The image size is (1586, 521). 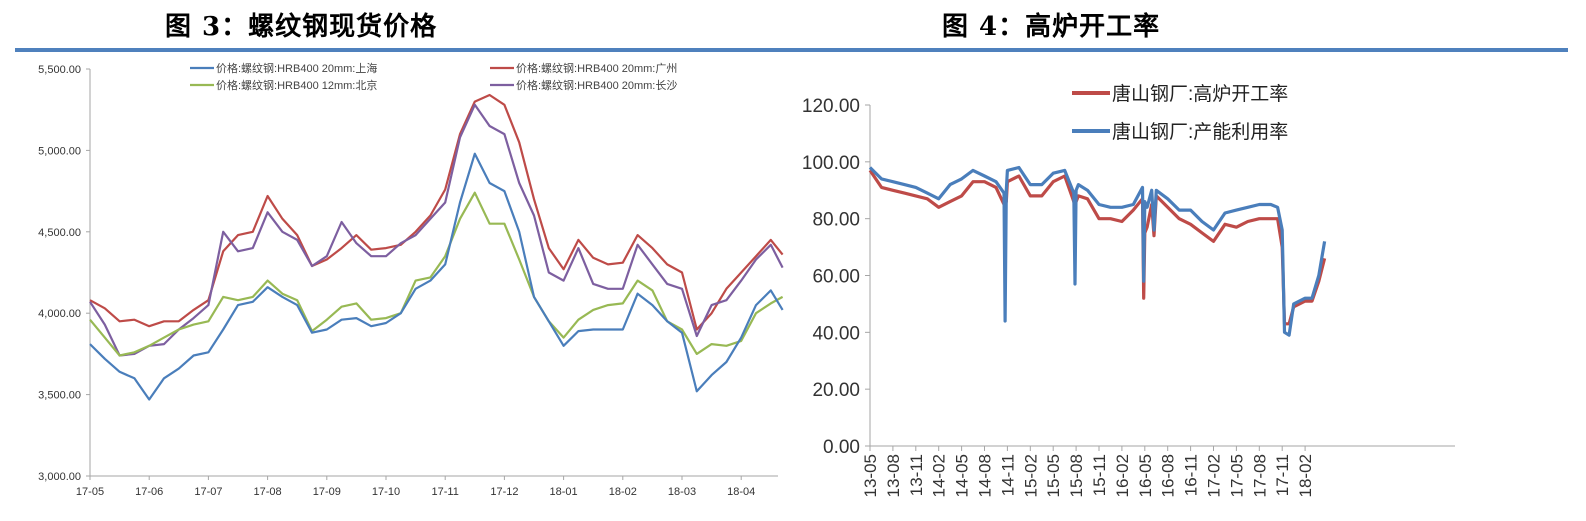 I want to click on y-tick-label: 5,000.00, so click(x=59, y=151).